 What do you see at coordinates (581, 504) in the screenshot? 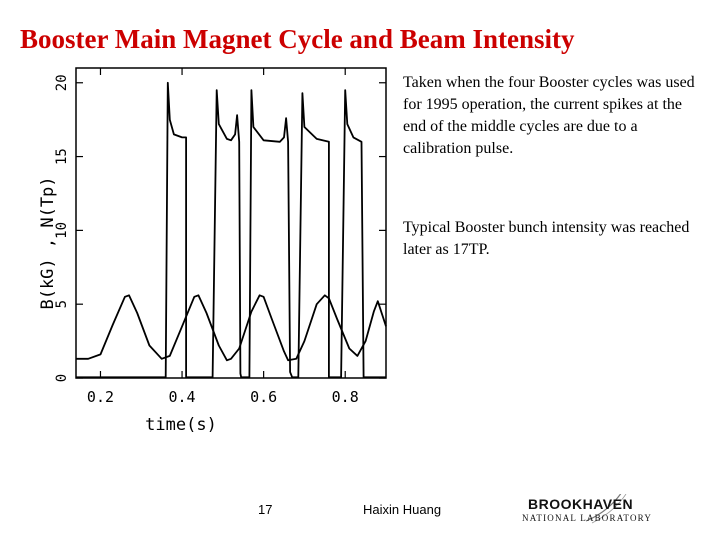
I see `logo-wordmark: BROOKHAVEN` at bounding box center [581, 504].